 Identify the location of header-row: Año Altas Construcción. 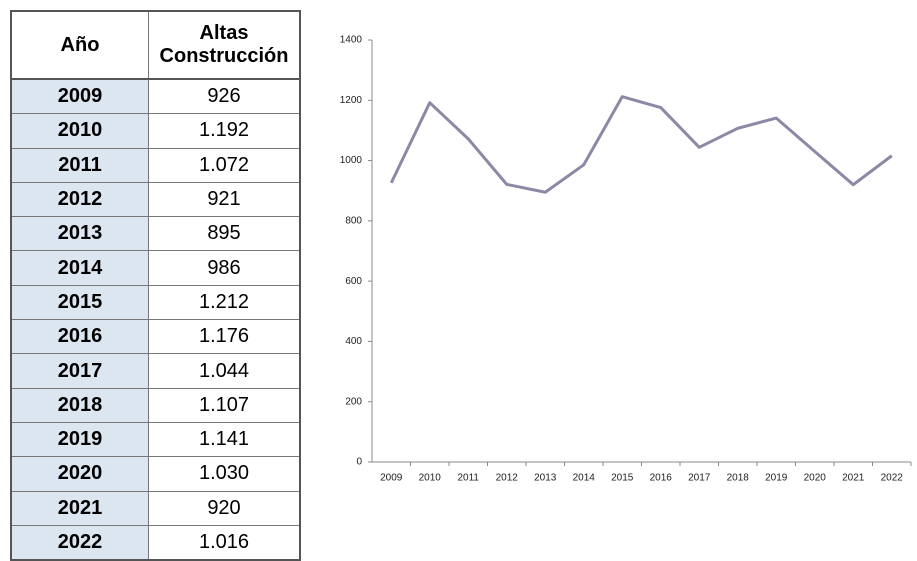
(155, 45).